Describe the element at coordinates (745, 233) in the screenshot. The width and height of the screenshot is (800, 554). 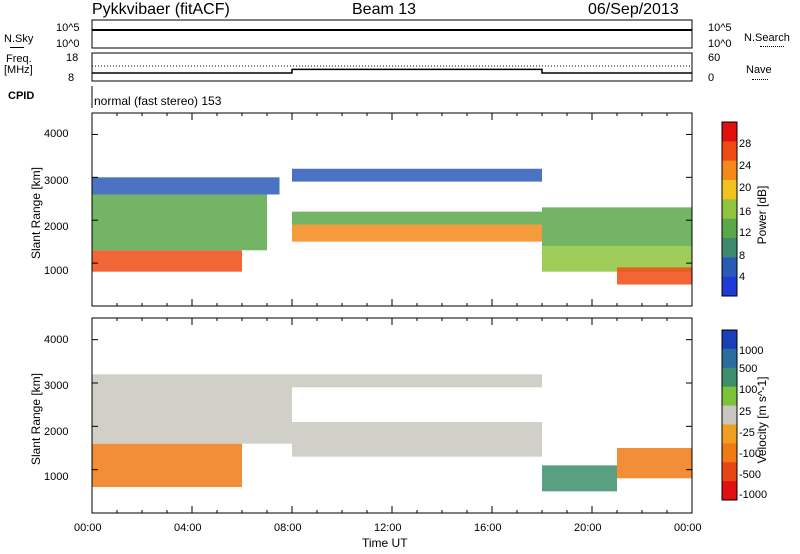
I see `power-cb-tick: 12` at that location.